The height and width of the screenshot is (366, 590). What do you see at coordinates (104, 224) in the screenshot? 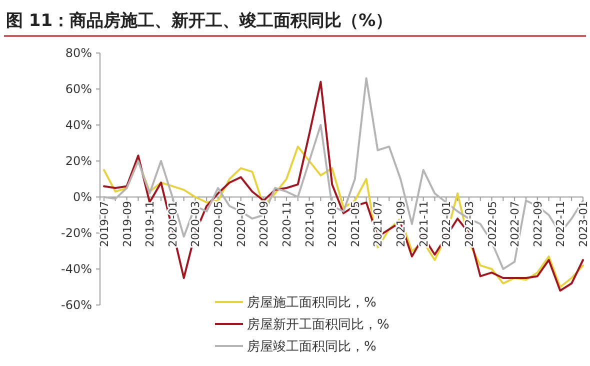
I see `x-tick-label: 2019-07` at bounding box center [104, 224].